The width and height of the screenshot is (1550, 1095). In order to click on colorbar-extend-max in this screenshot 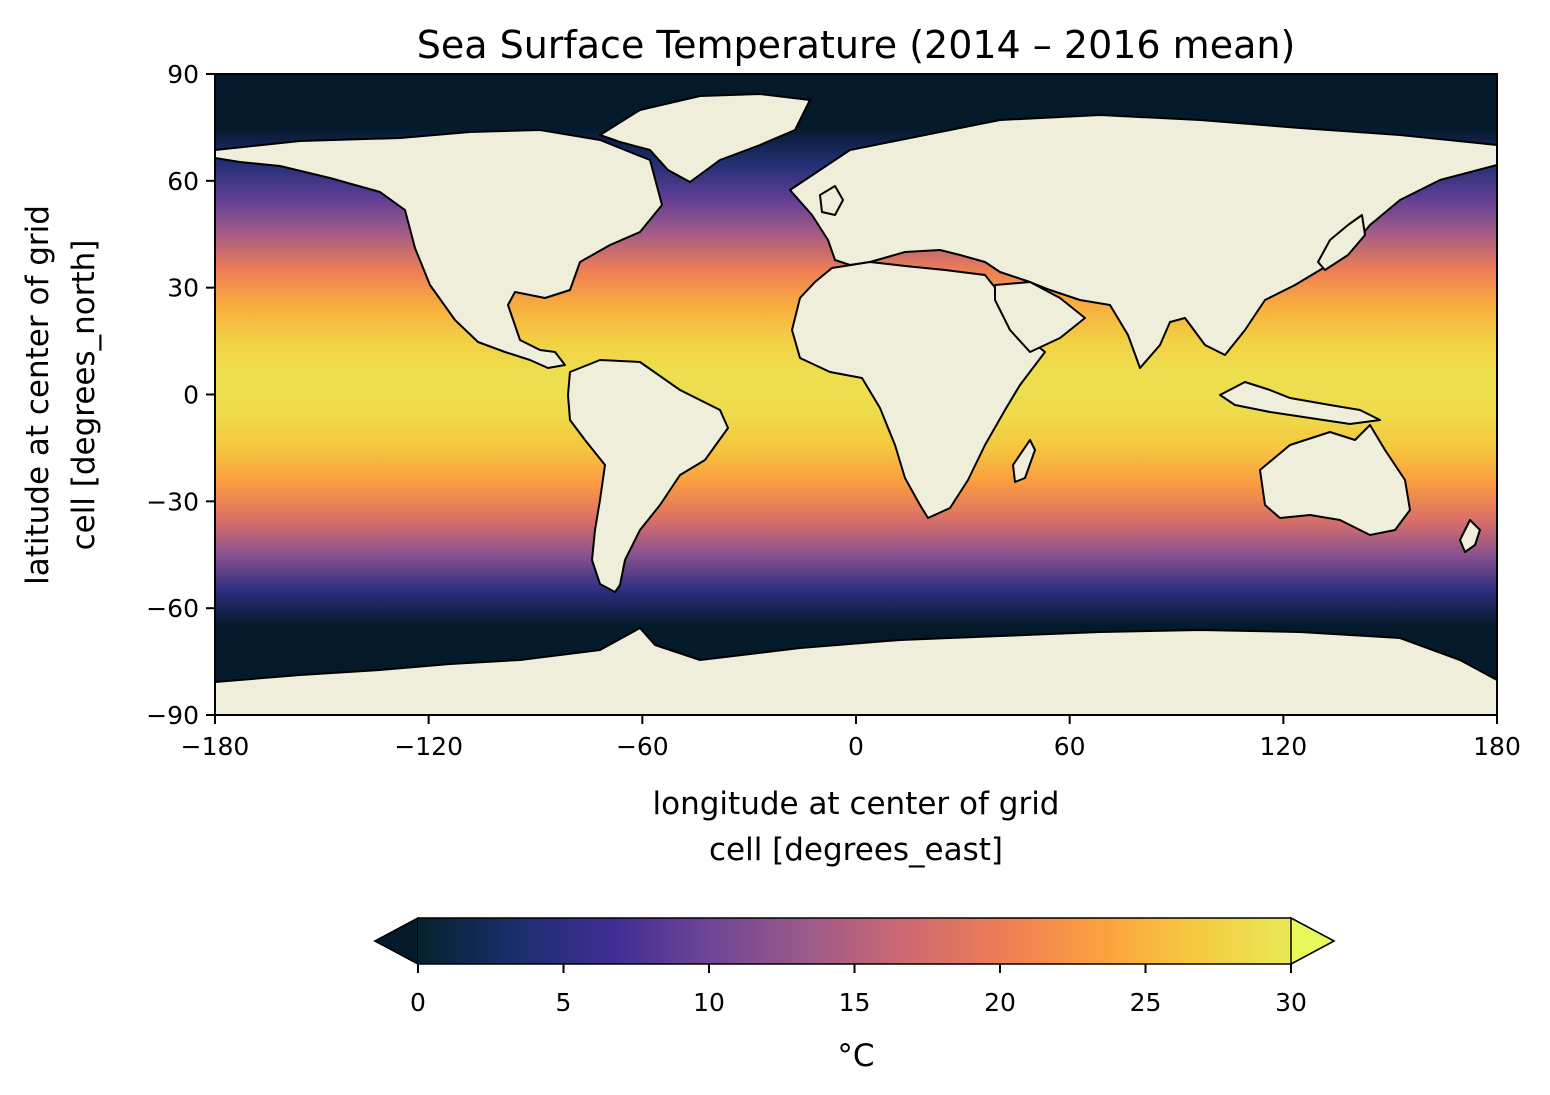, I will do `click(1313, 941)`.